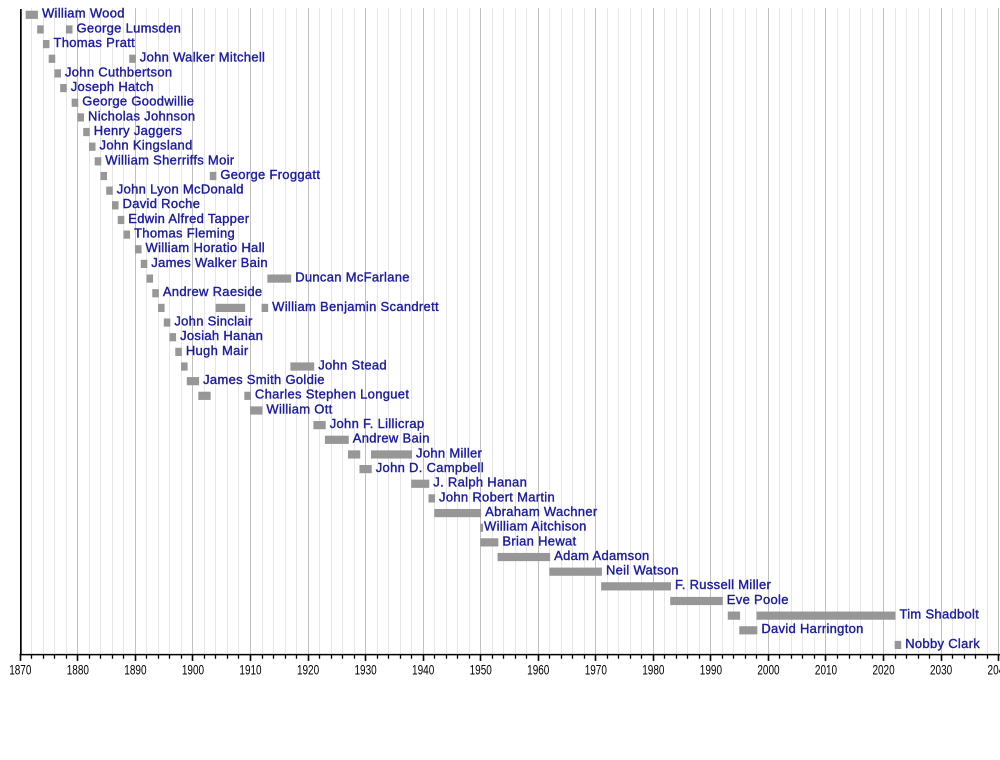 This screenshot has width=1000, height=760. What do you see at coordinates (332, 394) in the screenshot?
I see `svg-text: Charles Stephen Longuet` at bounding box center [332, 394].